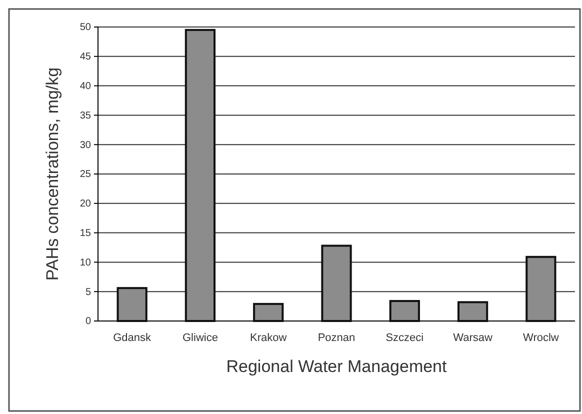 The width and height of the screenshot is (582, 414). I want to click on y-tick-label: 5, so click(88, 292).